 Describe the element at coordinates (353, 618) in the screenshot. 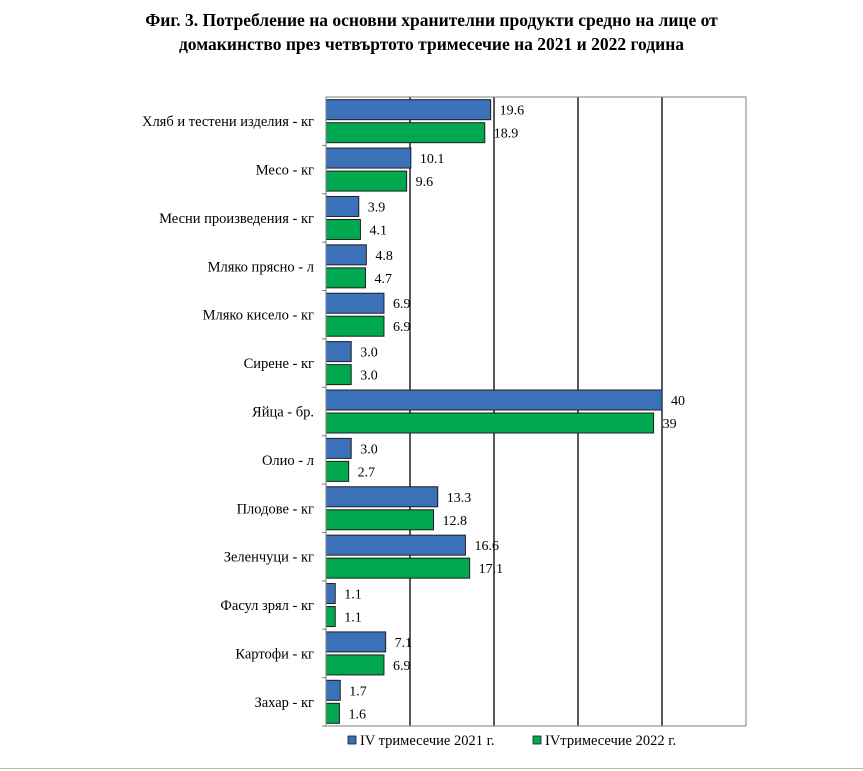

I see `value-label-2022: 1.1` at that location.